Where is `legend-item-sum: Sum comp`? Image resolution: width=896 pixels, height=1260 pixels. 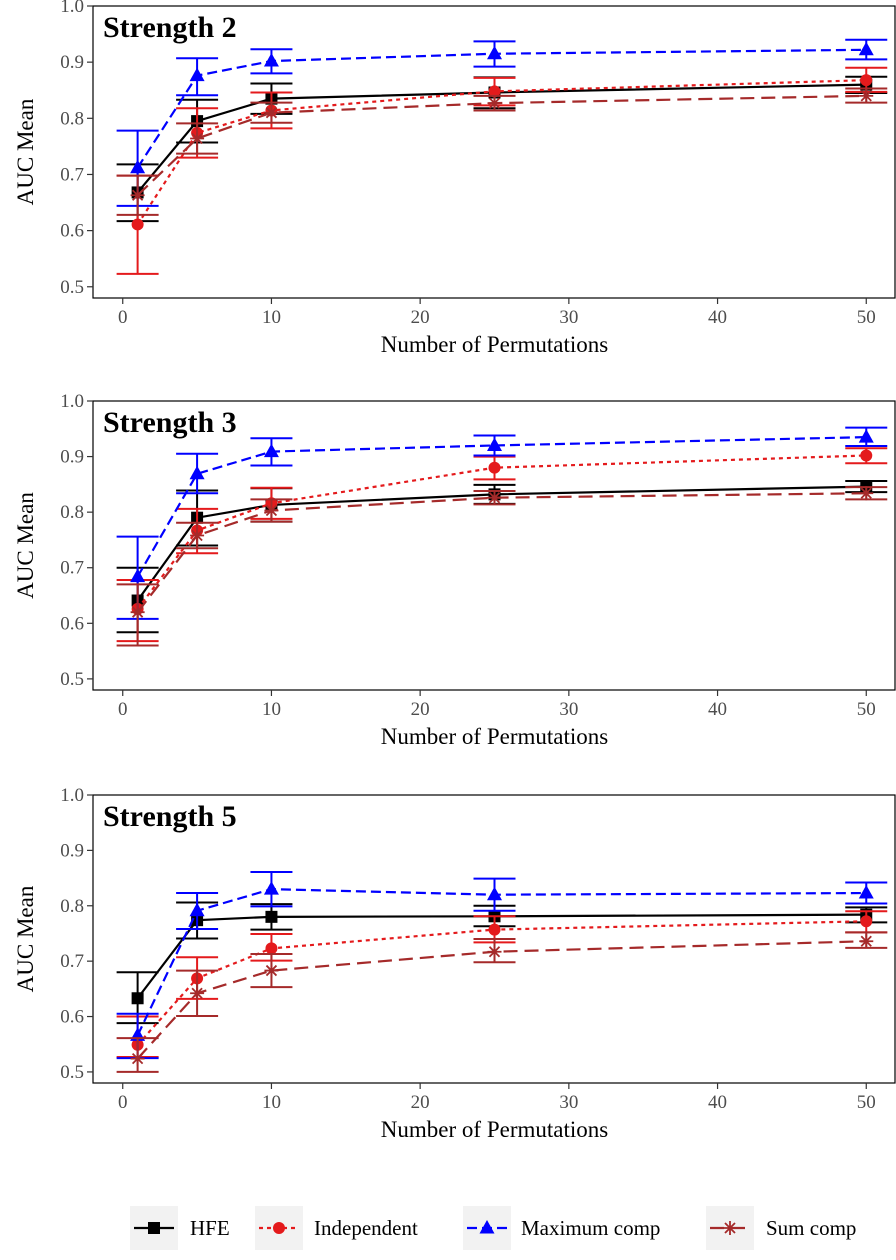
legend-item-sum: Sum comp is located at coordinates (781, 1228).